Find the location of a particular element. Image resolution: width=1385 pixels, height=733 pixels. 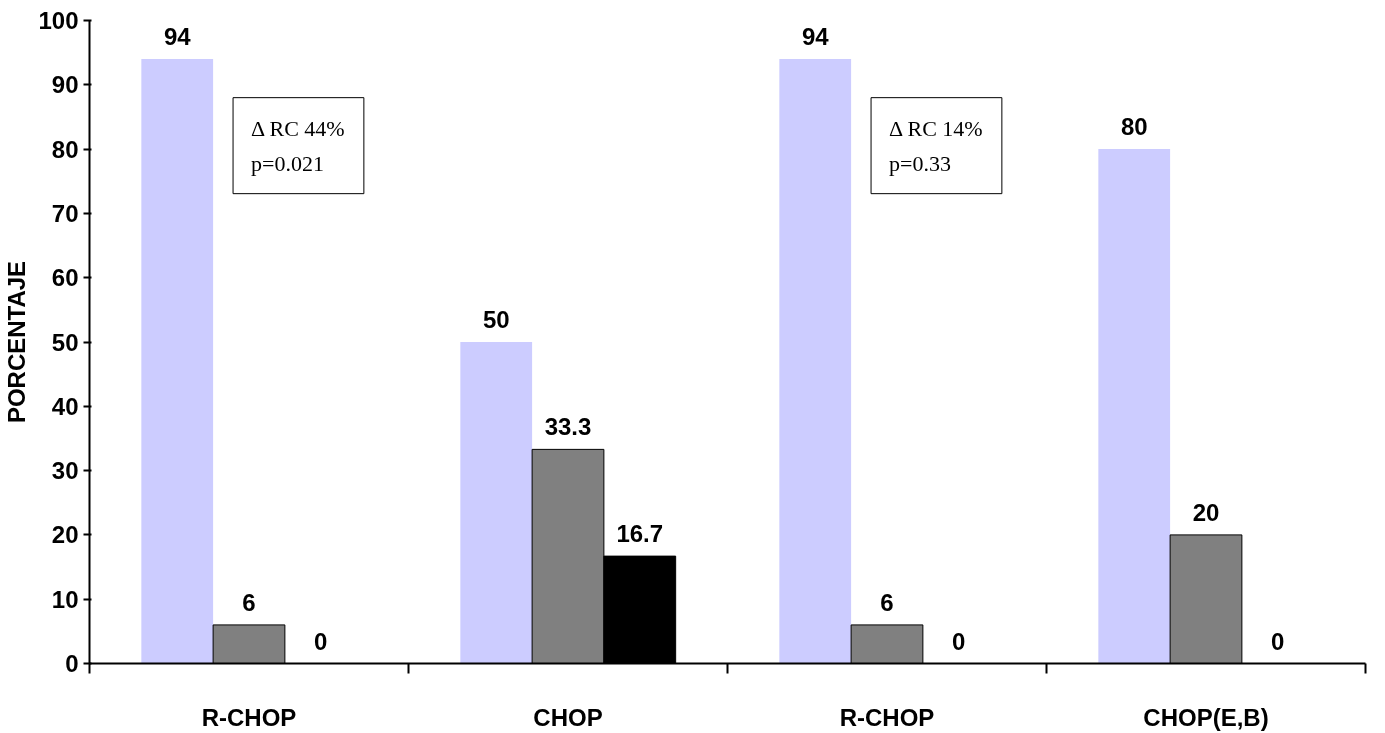

data-label: 16.7 is located at coordinates (640, 534).